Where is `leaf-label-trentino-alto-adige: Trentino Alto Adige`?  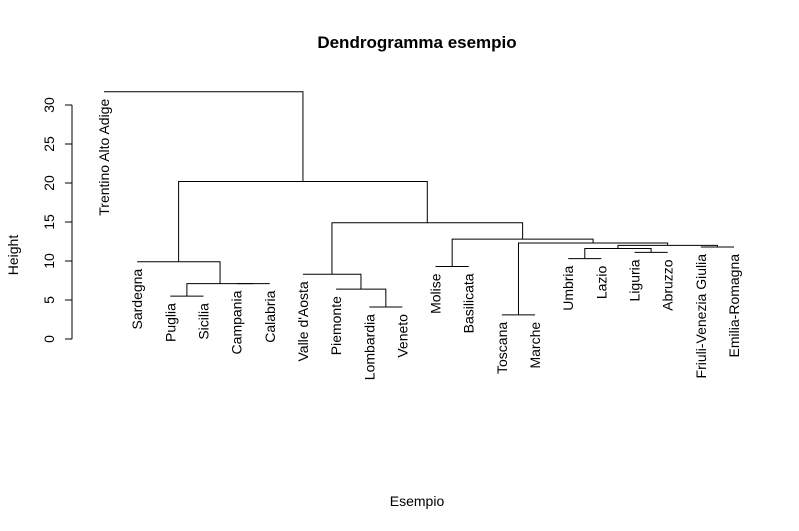 leaf-label-trentino-alto-adige: Trentino Alto Adige is located at coordinates (104, 157).